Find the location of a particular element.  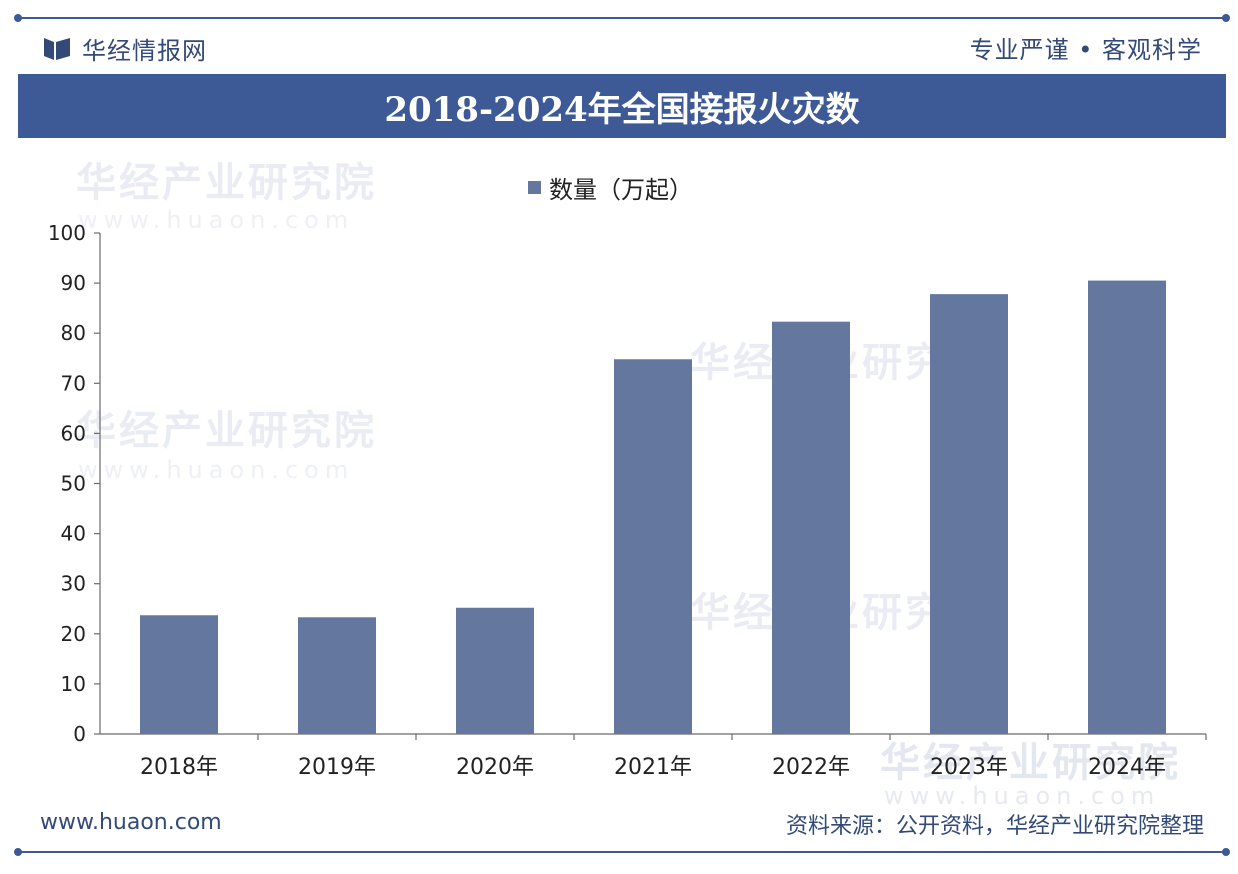

x-tick-label: 2023年 is located at coordinates (969, 767).